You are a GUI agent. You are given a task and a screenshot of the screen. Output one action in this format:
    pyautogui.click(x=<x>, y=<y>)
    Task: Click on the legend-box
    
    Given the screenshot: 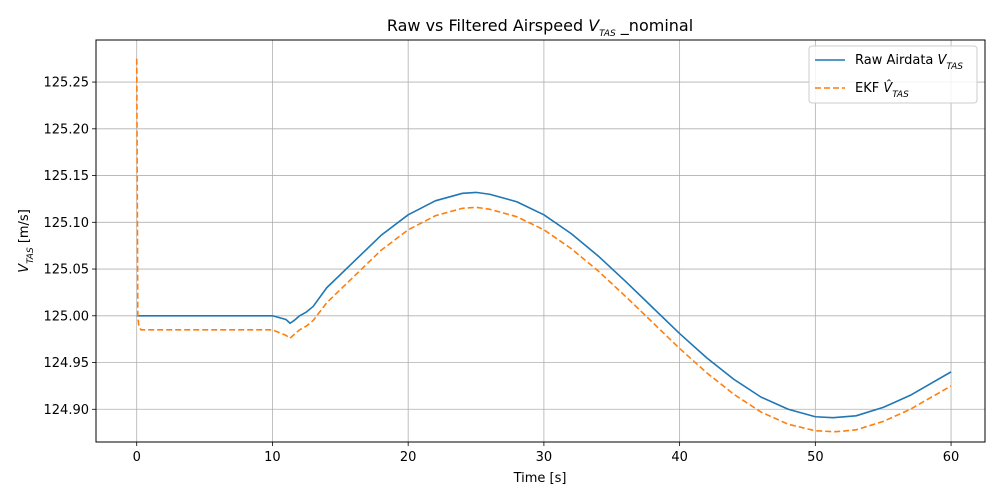 What is the action you would take?
    pyautogui.click(x=893, y=74)
    